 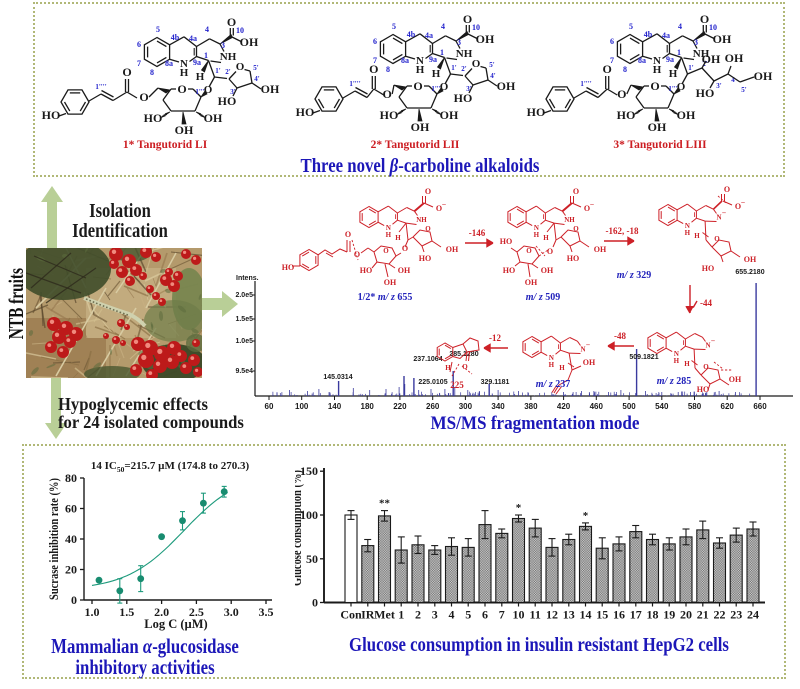 What do you see at coordinates (354, 84) in the screenshot?
I see `svg-text: 1''''` at bounding box center [354, 84].